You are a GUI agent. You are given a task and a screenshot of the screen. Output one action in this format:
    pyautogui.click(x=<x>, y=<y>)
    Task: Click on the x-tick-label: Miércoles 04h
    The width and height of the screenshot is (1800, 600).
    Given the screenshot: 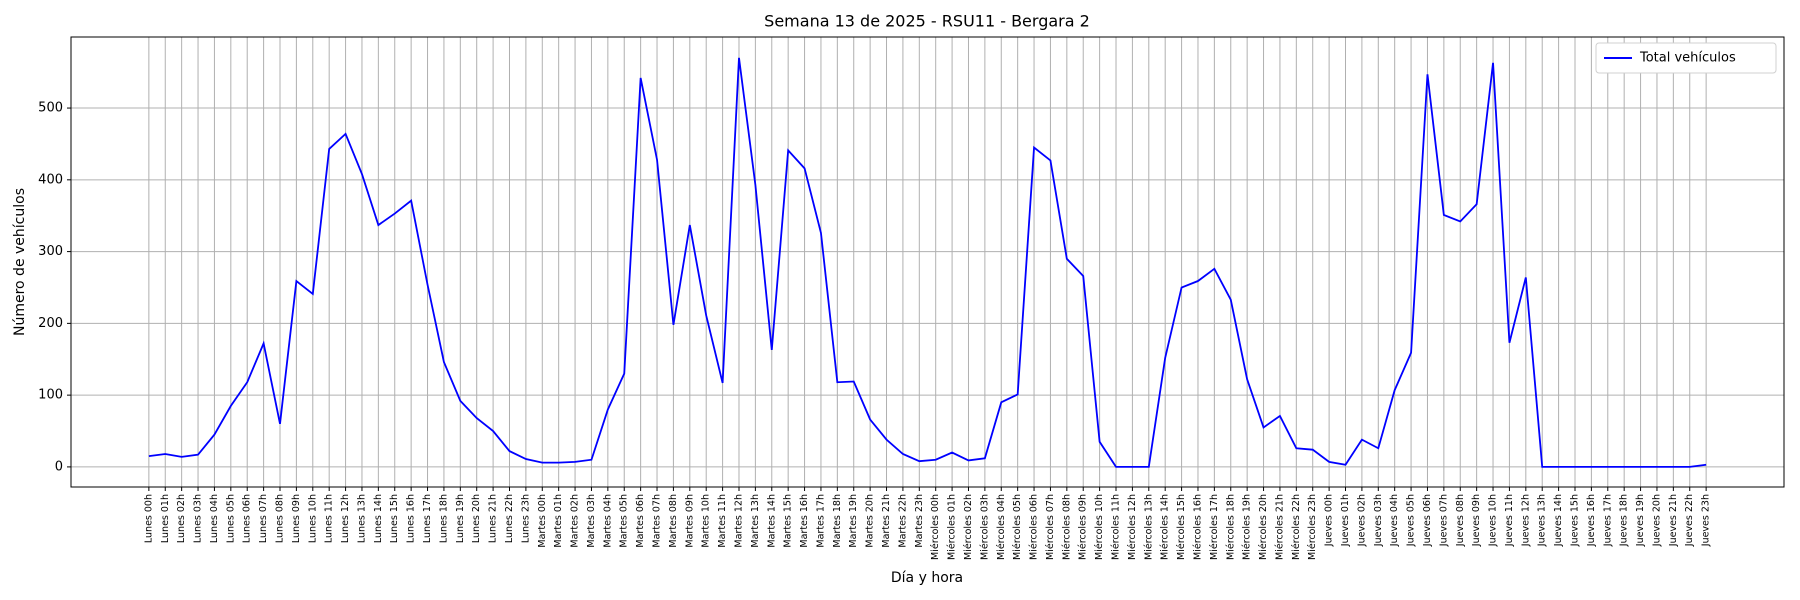 What is the action you would take?
    pyautogui.click(x=1001, y=527)
    